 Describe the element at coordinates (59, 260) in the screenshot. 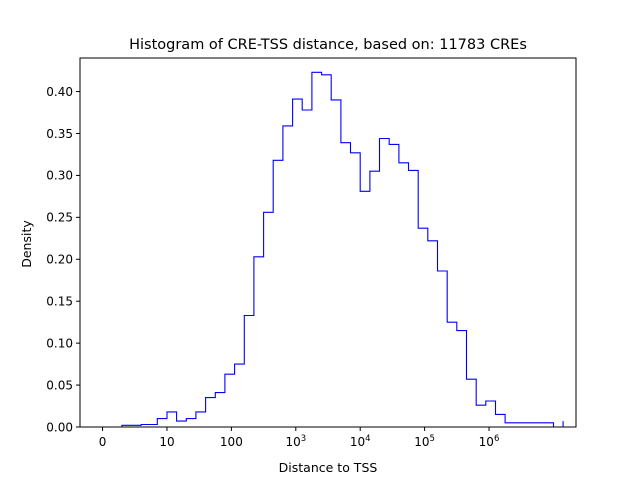

I see `y-tick-label: 0.20` at that location.